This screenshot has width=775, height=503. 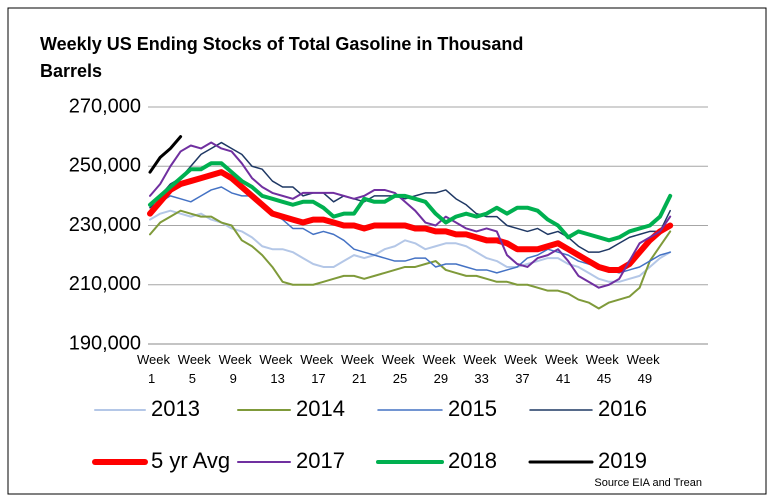 I want to click on legend-label: 2015, so click(x=472, y=408).